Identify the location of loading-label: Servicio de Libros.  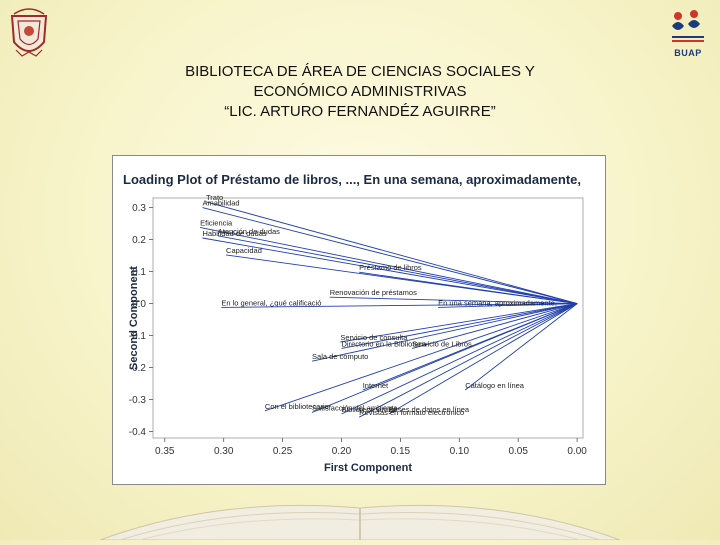
(442, 343).